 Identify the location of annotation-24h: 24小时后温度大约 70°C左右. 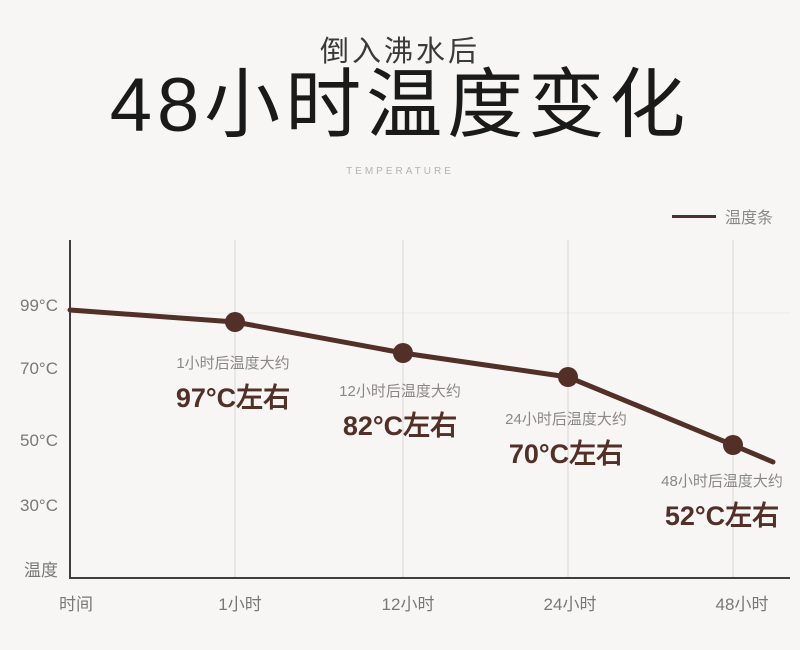
(566, 439).